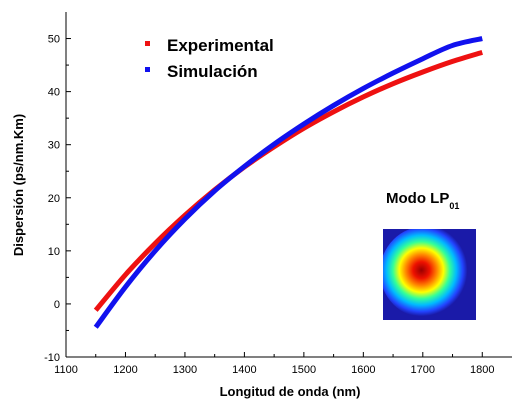 The width and height of the screenshot is (515, 403). What do you see at coordinates (54, 252) in the screenshot?
I see `y-tick-label: 10` at bounding box center [54, 252].